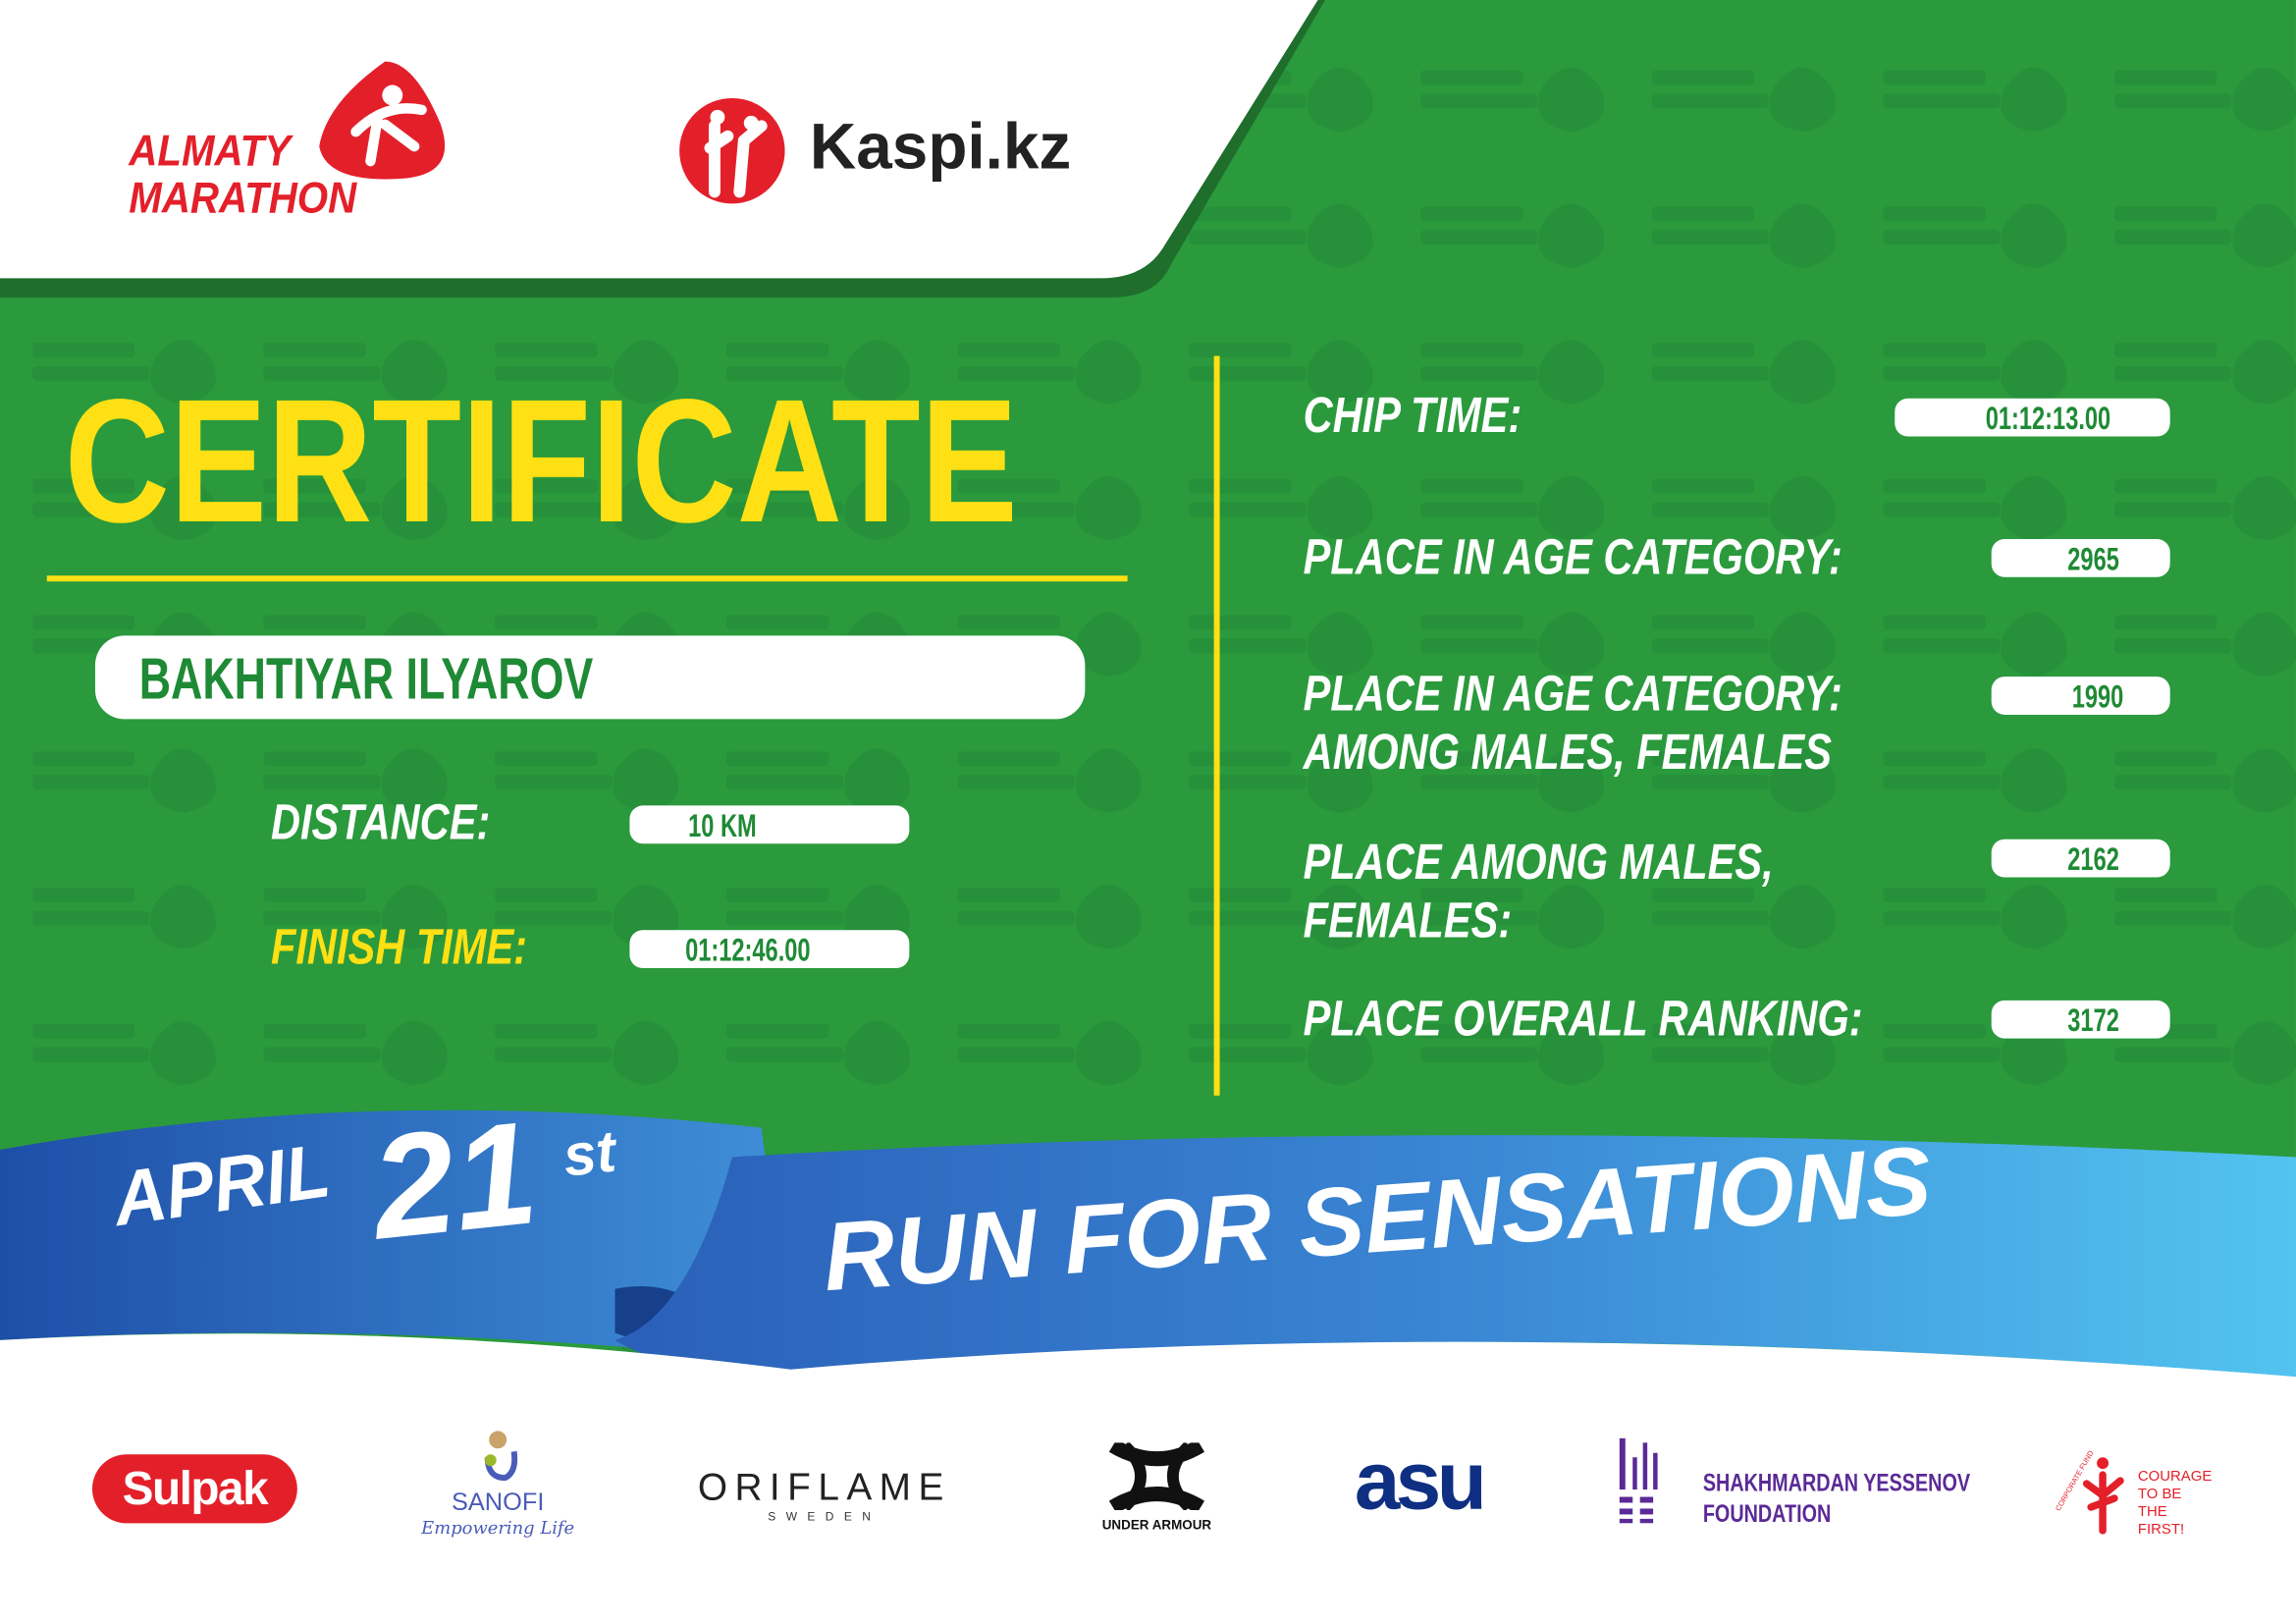 This screenshot has width=2296, height=1624. I want to click on result-value-box: 3172, so click(2080, 1019).